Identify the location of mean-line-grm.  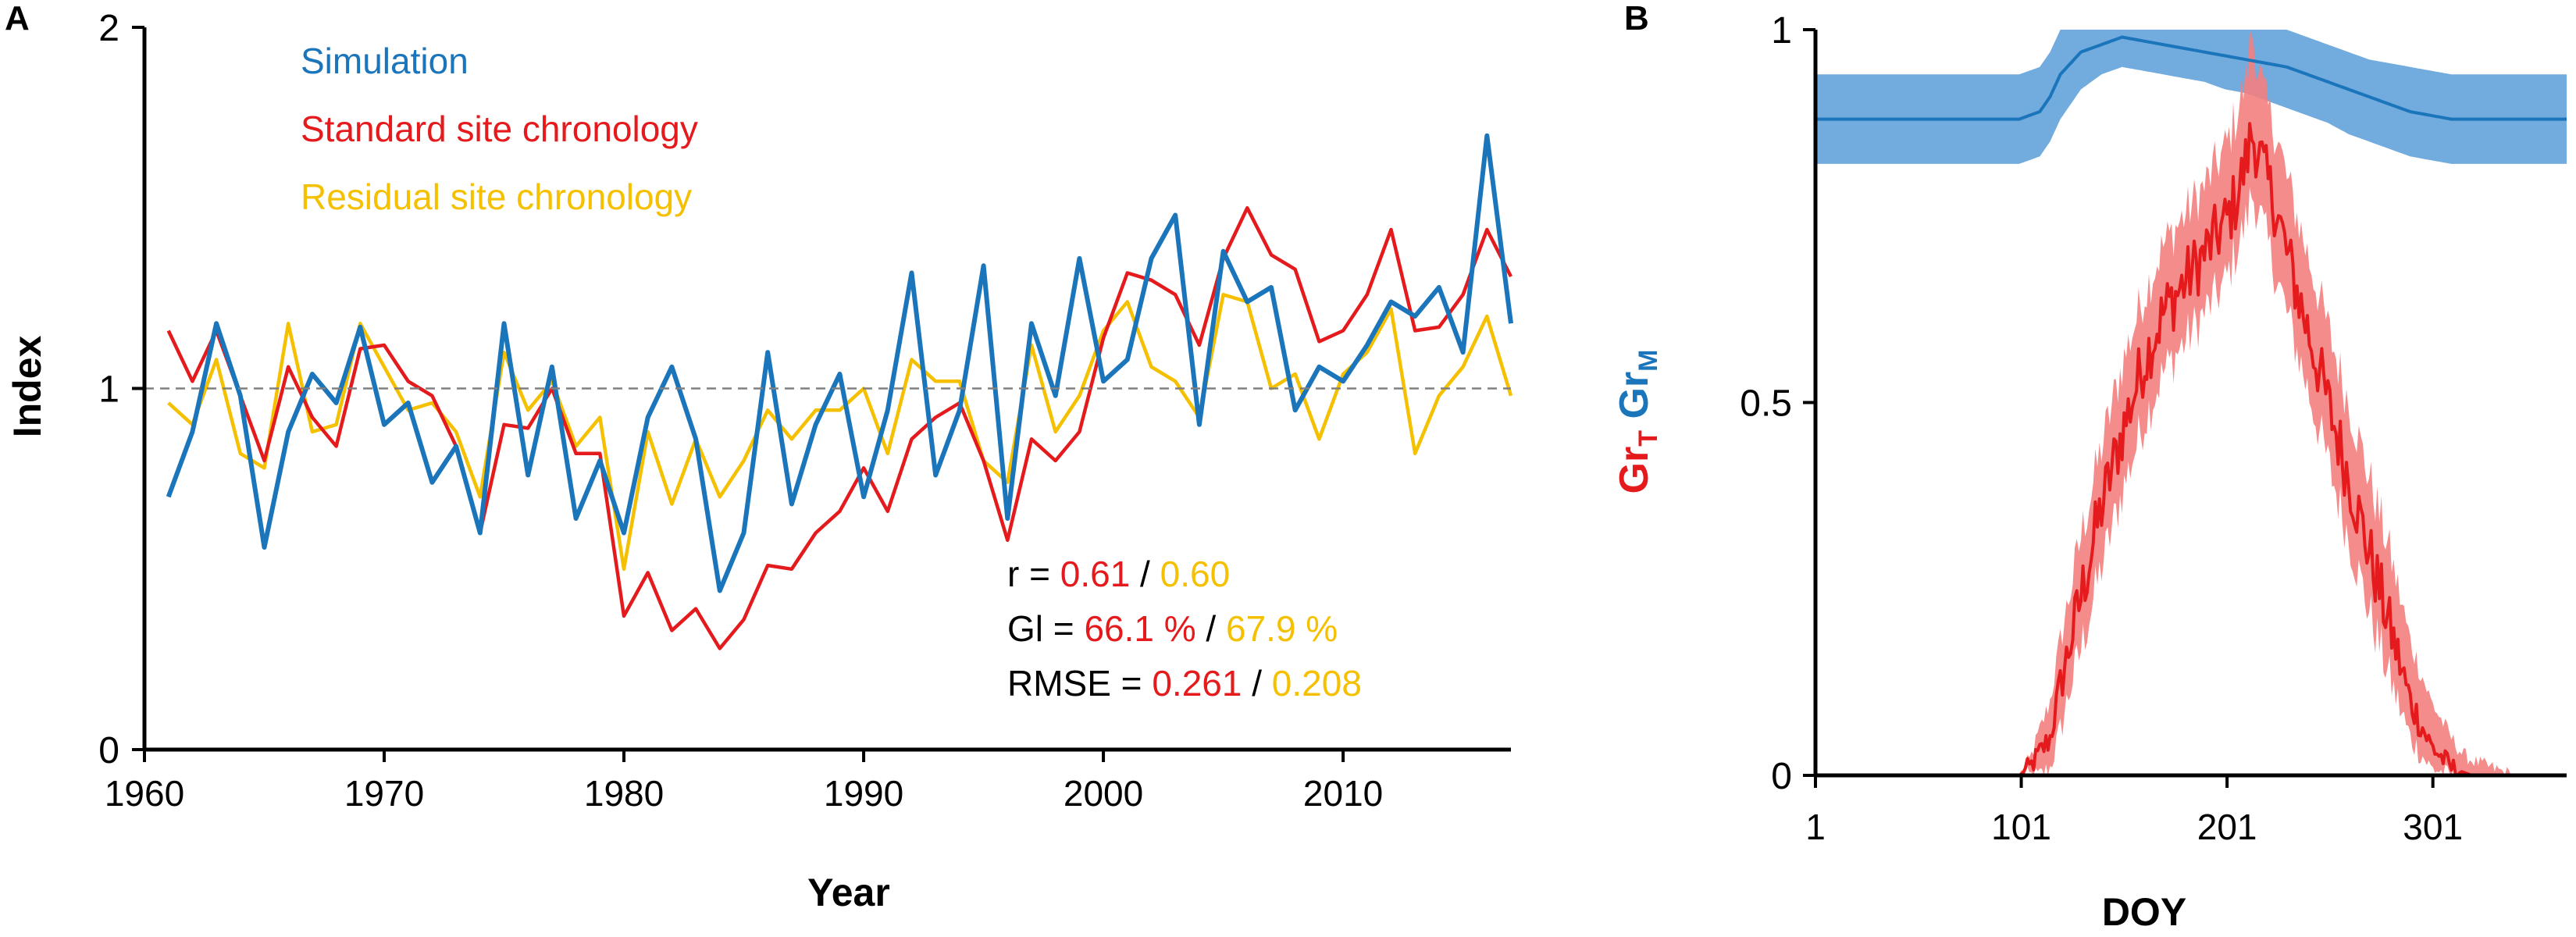
(2191, 78).